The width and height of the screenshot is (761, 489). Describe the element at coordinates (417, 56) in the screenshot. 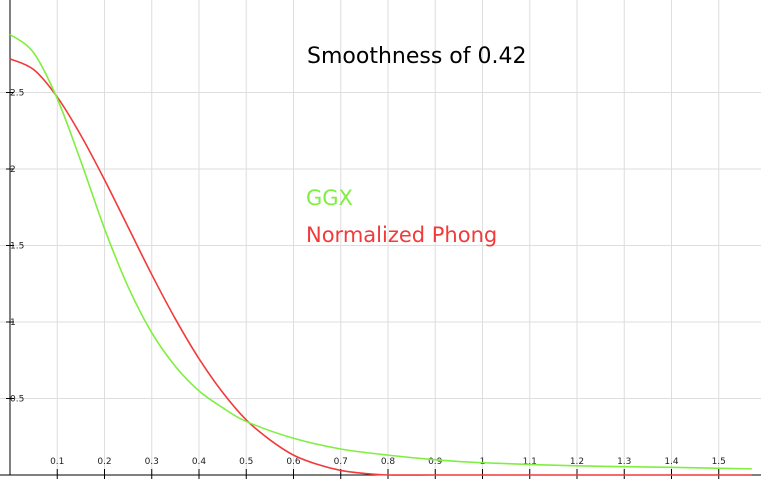

I see `chart-title: Smoothness of 0.42` at that location.